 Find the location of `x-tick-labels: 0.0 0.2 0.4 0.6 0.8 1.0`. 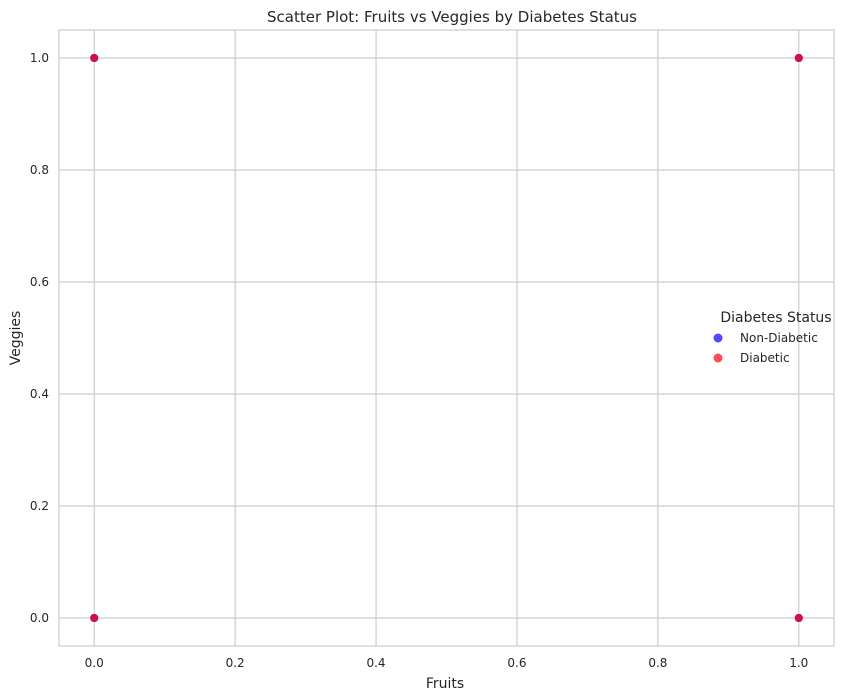

x-tick-labels: 0.0 0.2 0.4 0.6 0.8 1.0 is located at coordinates (447, 663).